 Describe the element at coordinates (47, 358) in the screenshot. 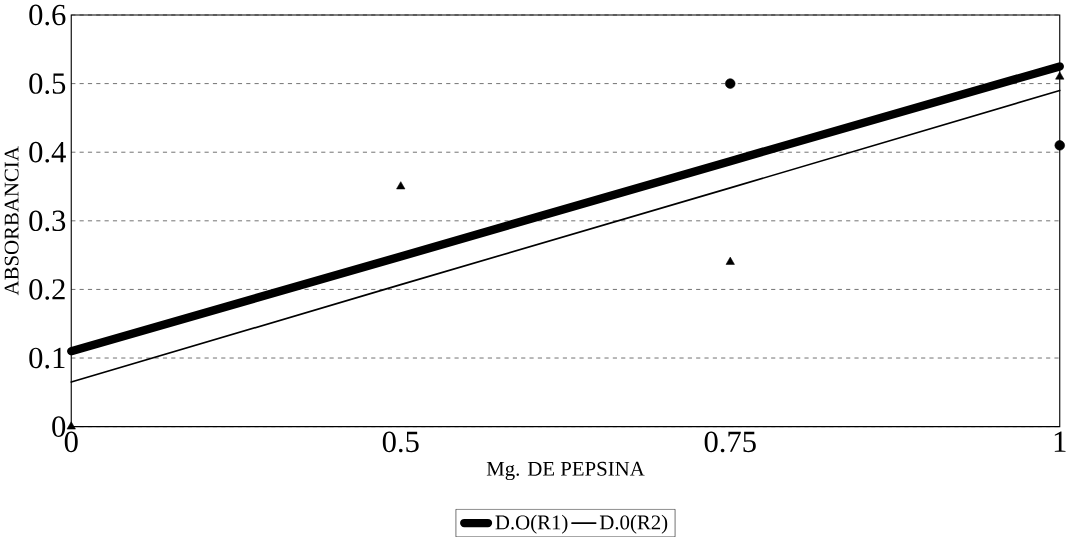

I see `y-tick-label: 0.1` at that location.